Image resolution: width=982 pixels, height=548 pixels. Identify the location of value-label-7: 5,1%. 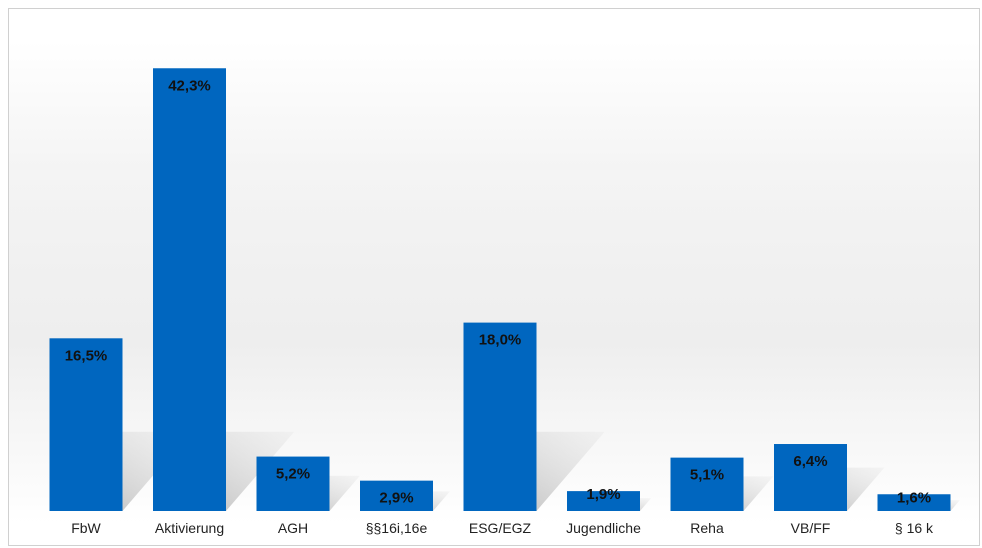
(707, 475).